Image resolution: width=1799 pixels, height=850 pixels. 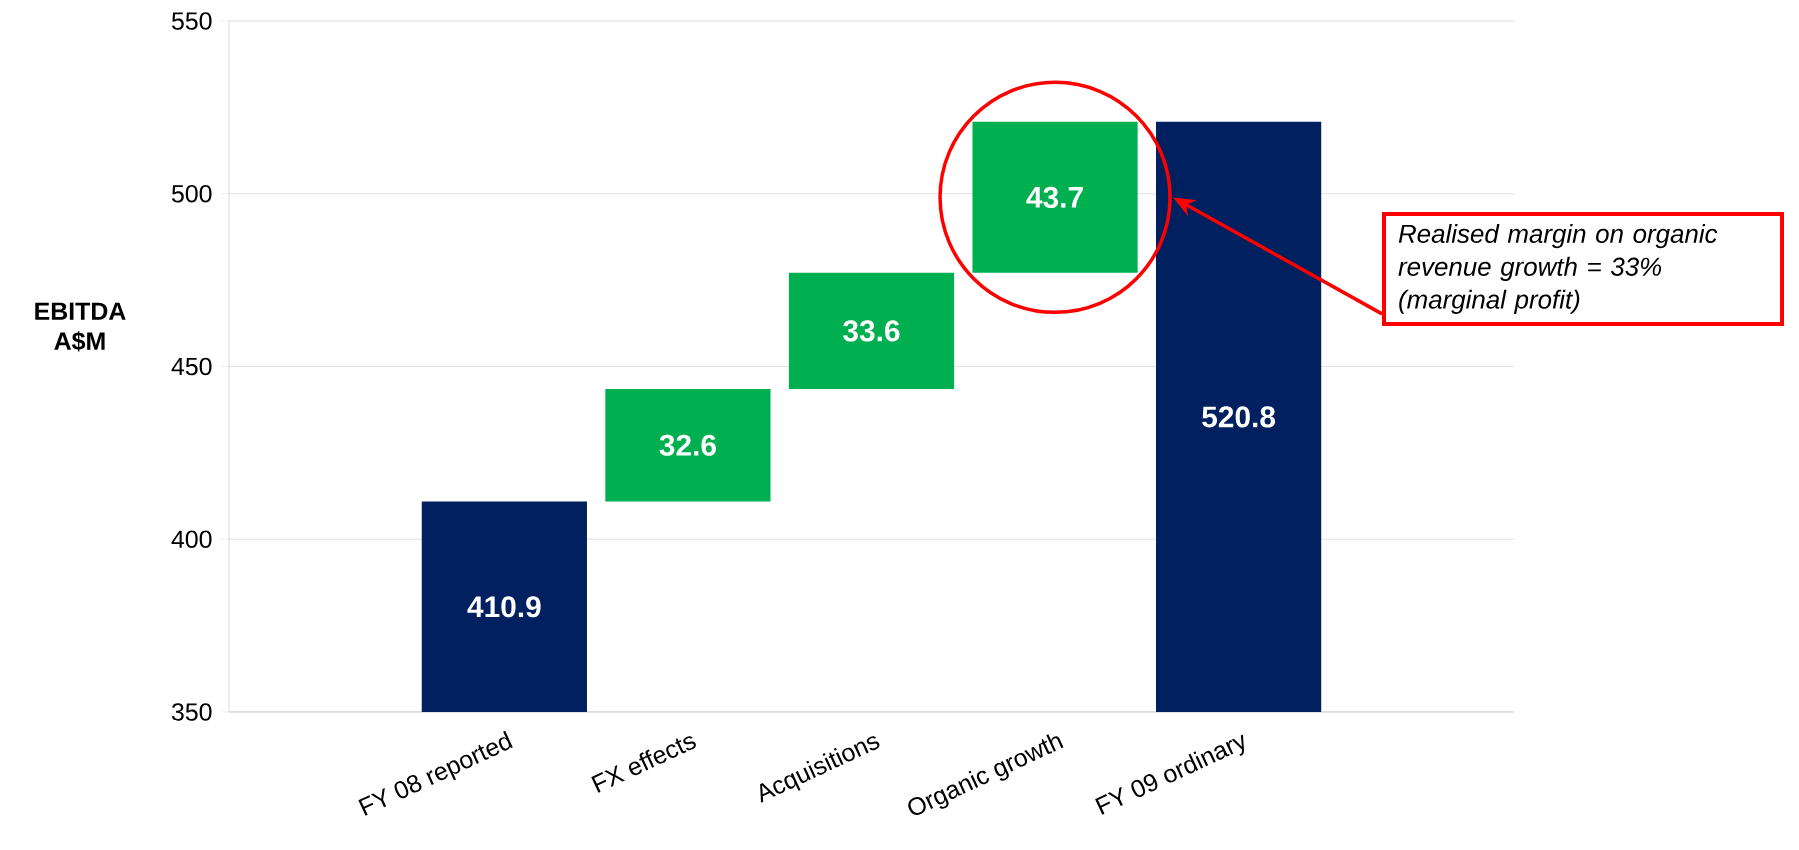 What do you see at coordinates (1054, 197) in the screenshot?
I see `data-label: 43.7` at bounding box center [1054, 197].